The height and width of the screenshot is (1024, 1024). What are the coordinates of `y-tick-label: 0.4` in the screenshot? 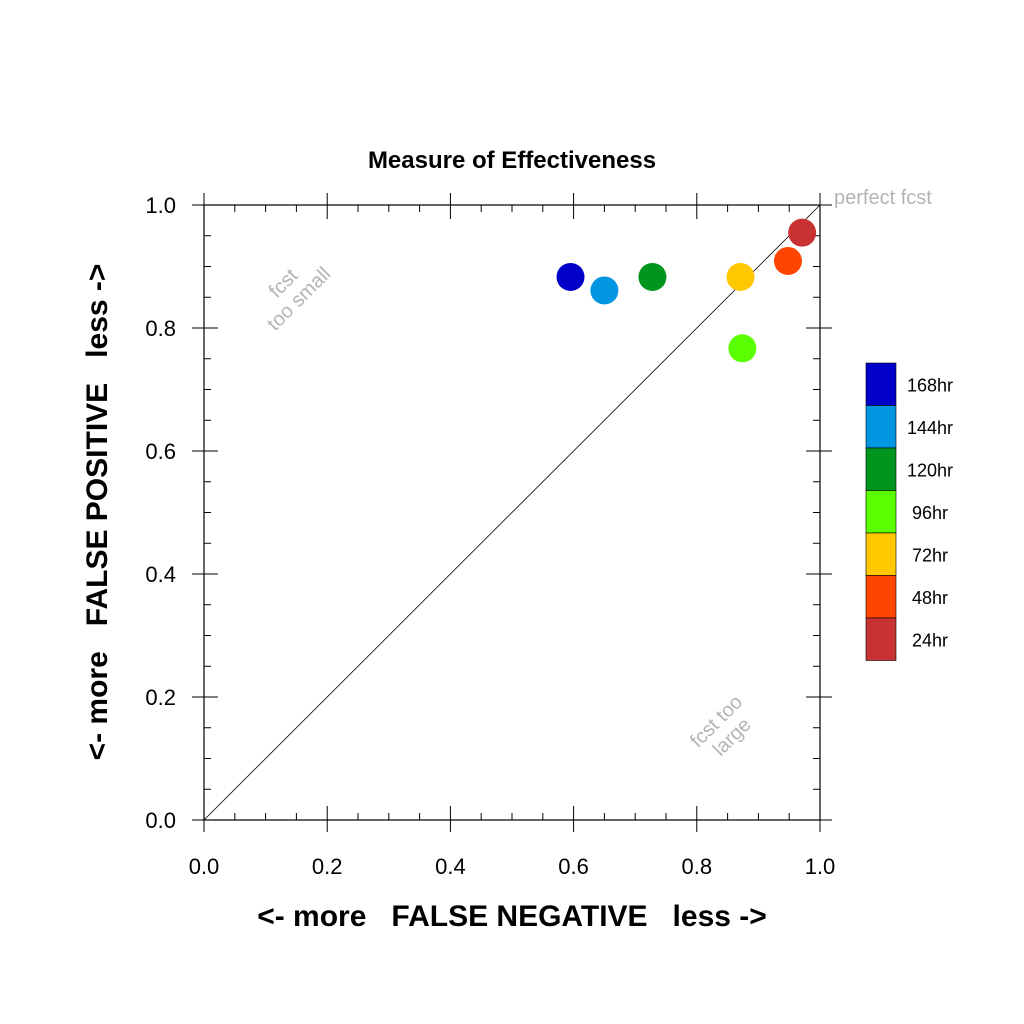 It's located at (160, 574).